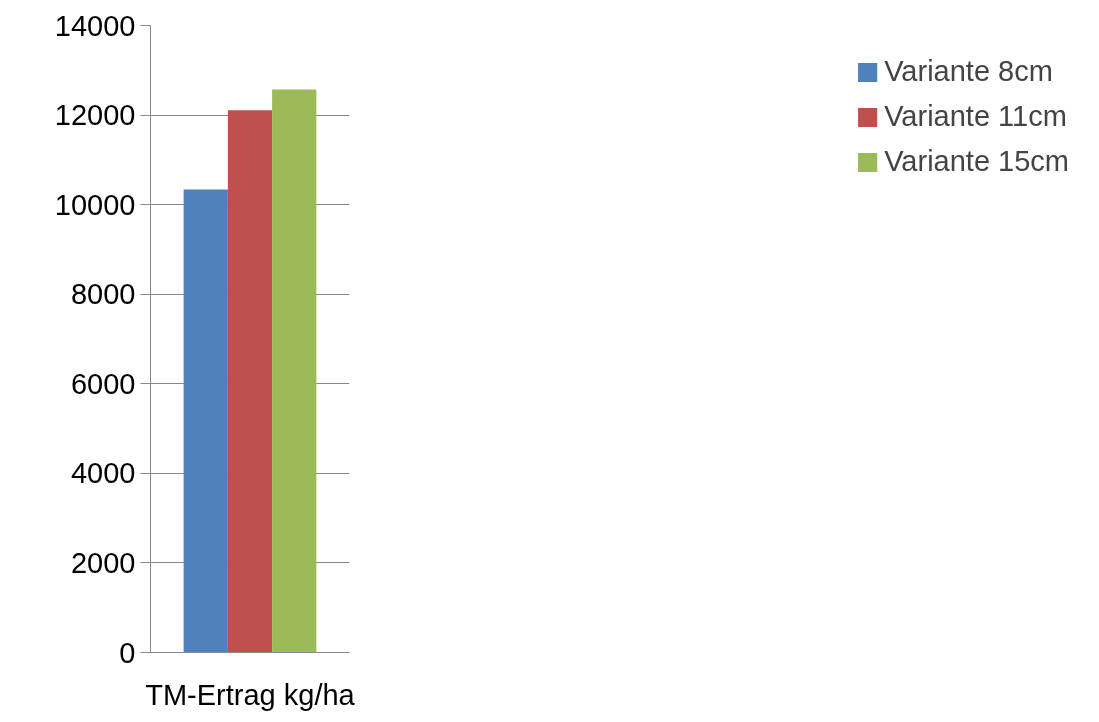 The width and height of the screenshot is (1099, 722). I want to click on legend-label: Variante 11cm, so click(975, 116).